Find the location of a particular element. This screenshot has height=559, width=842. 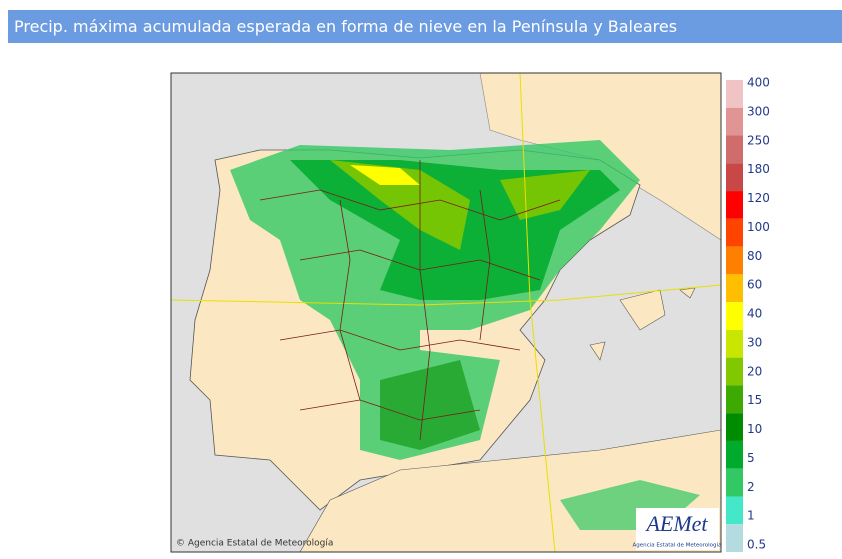

legend: 400 300 250 180 120 100 80 60 40 30 20 15 10 5 2 1 0.5 is located at coordinates (748, 314).